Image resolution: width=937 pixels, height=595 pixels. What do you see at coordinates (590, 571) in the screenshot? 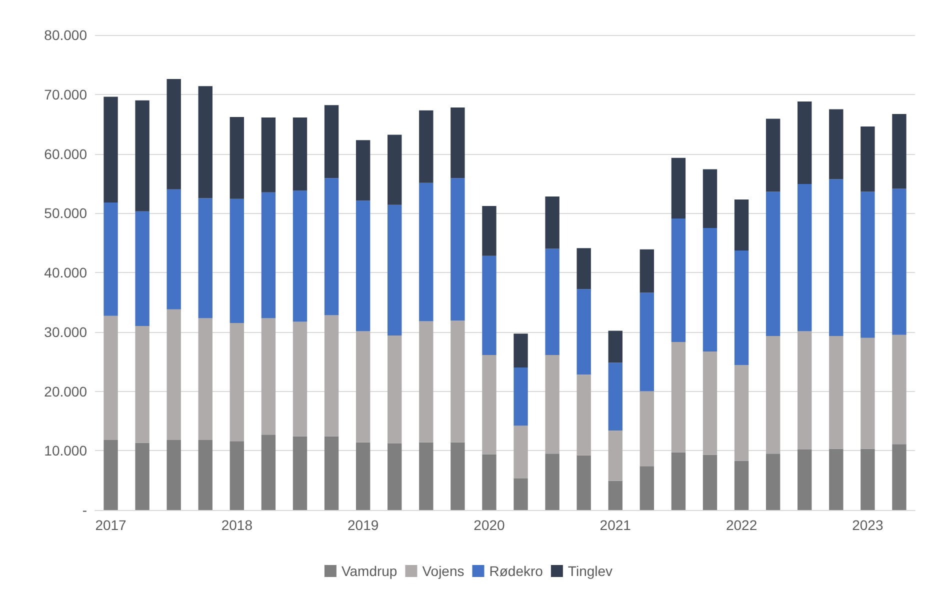
I see `legend-label: Tinglev` at bounding box center [590, 571].